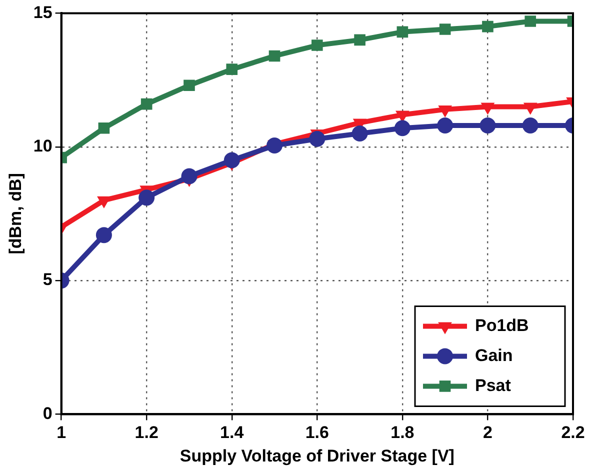 Image resolution: width=595 pixels, height=467 pixels. I want to click on x-tick-label: 1.4, so click(232, 432).